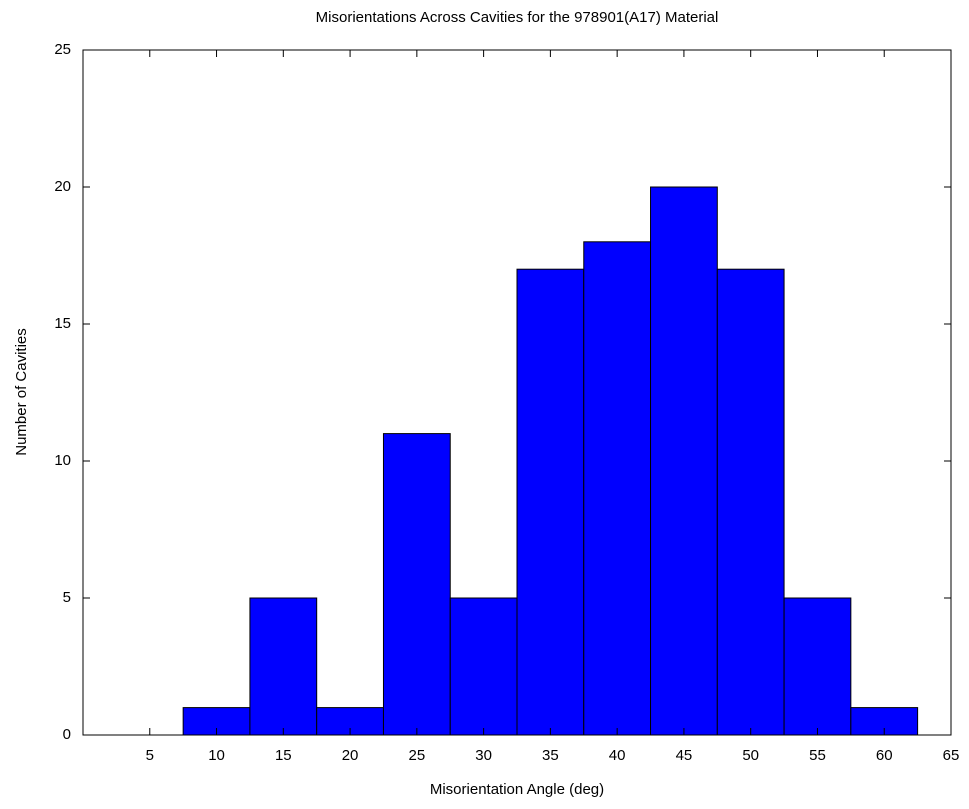 The image size is (969, 809). Describe the element at coordinates (884, 755) in the screenshot. I see `x-tick-label: 60` at that location.